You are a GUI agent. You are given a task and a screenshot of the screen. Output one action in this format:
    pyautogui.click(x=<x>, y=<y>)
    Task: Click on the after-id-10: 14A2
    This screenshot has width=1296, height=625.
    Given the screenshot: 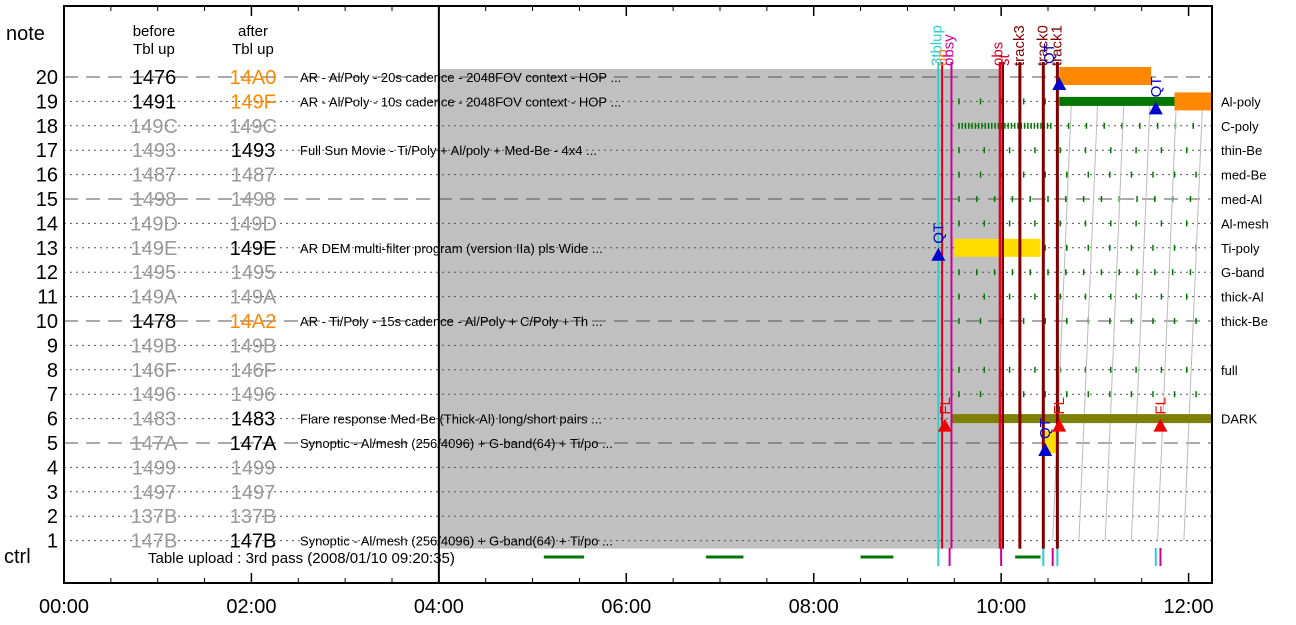 What is the action you would take?
    pyautogui.click(x=253, y=322)
    